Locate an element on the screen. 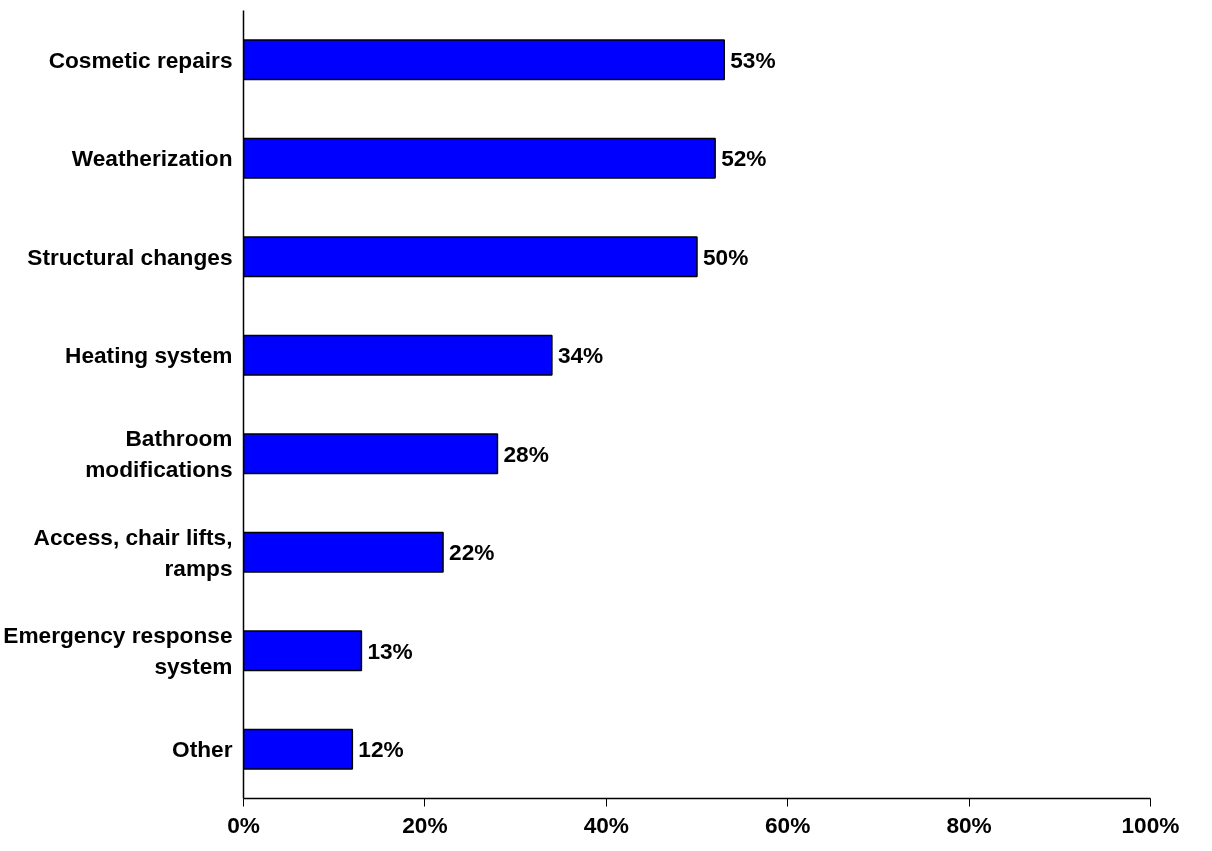 The image size is (1212, 851). y-tick-label: Other is located at coordinates (202, 749).